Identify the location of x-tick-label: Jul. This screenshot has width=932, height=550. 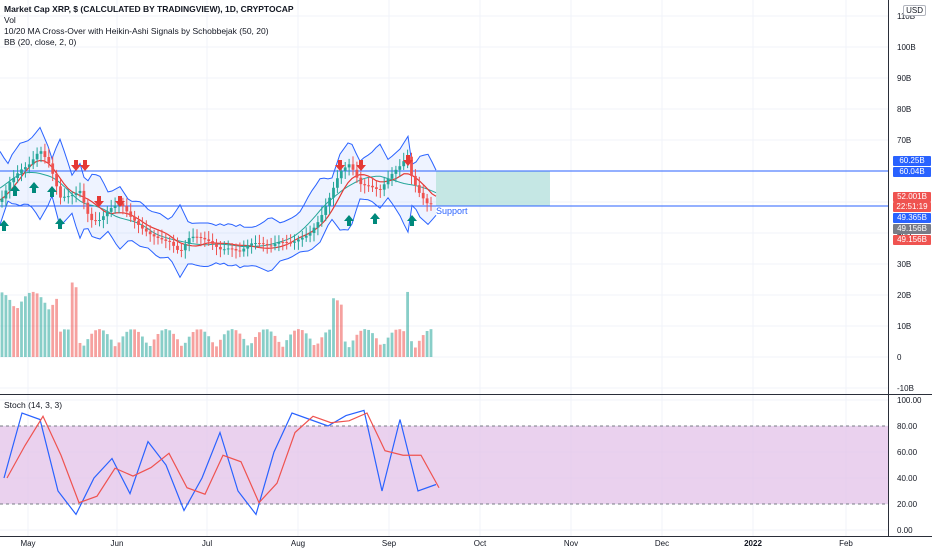
(207, 543).